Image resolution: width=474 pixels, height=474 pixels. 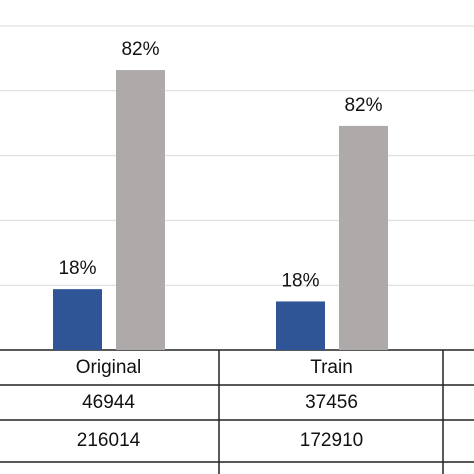 What do you see at coordinates (331, 402) in the screenshot?
I see `table-cell: 37456` at bounding box center [331, 402].